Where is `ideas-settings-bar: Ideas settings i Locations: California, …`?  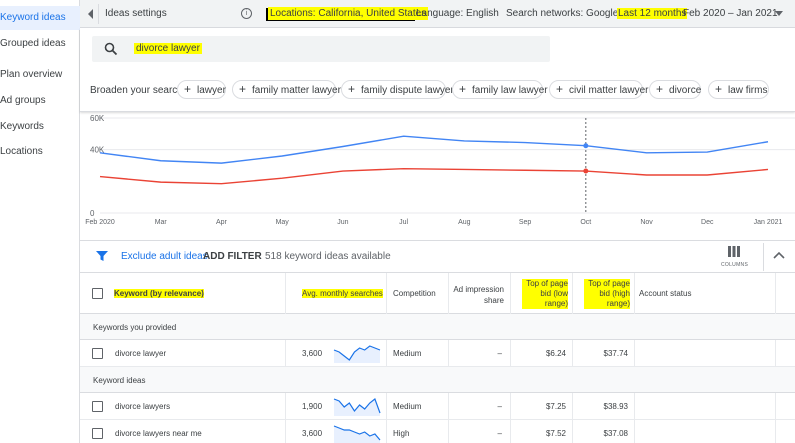
ideas-settings-bar: Ideas settings i Locations: California, … is located at coordinates (437, 14).